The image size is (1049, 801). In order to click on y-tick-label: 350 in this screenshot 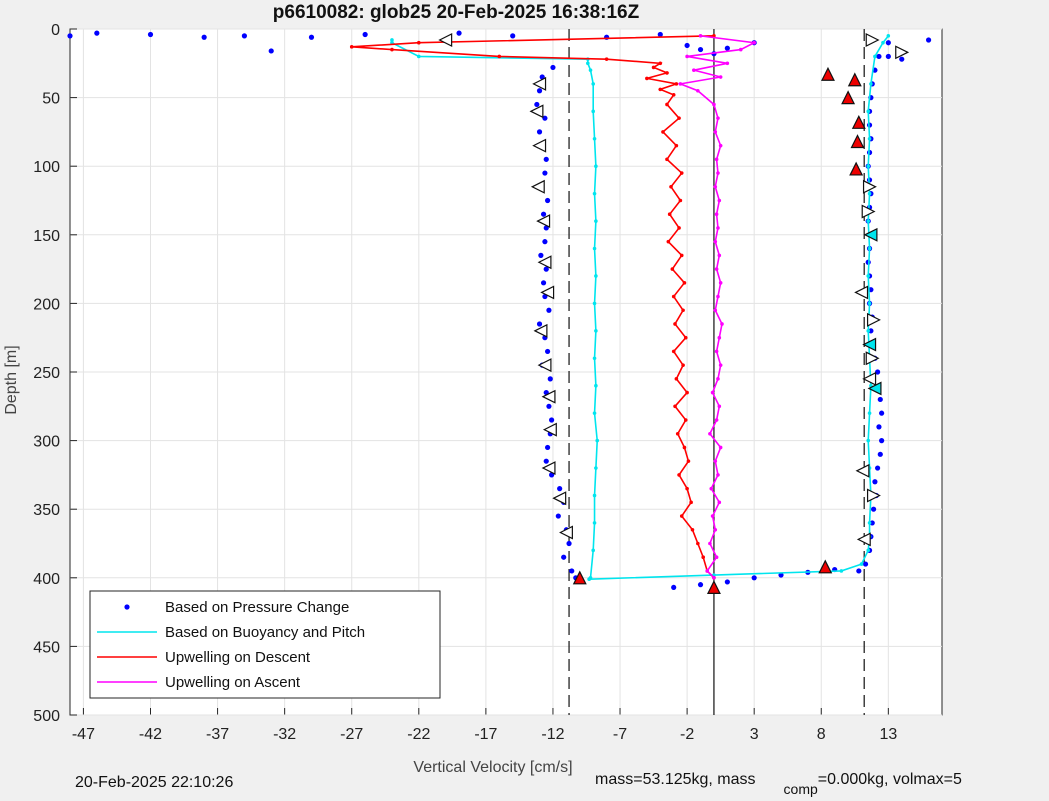, I will do `click(46, 510)`.